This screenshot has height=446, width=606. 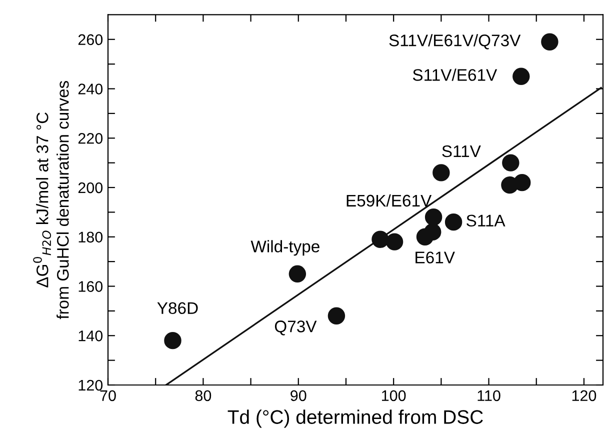 What do you see at coordinates (394, 396) in the screenshot?
I see `x-tick-label: 100` at bounding box center [394, 396].